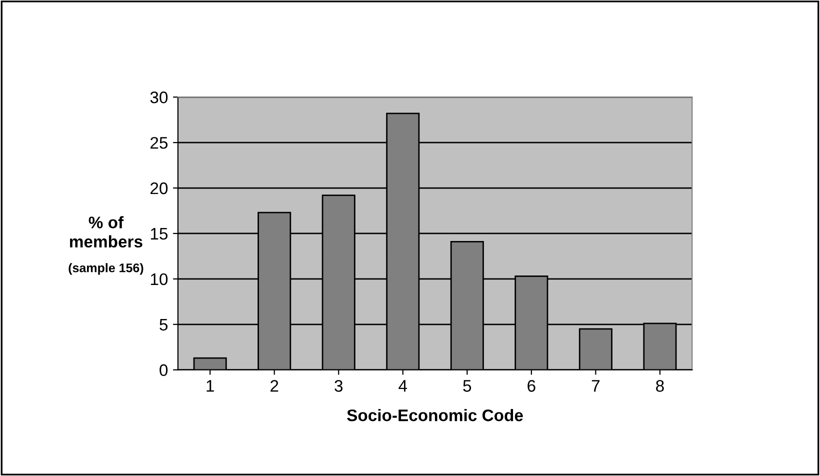 This screenshot has width=820, height=476. Describe the element at coordinates (660, 386) in the screenshot. I see `x-tick-label: 8` at that location.